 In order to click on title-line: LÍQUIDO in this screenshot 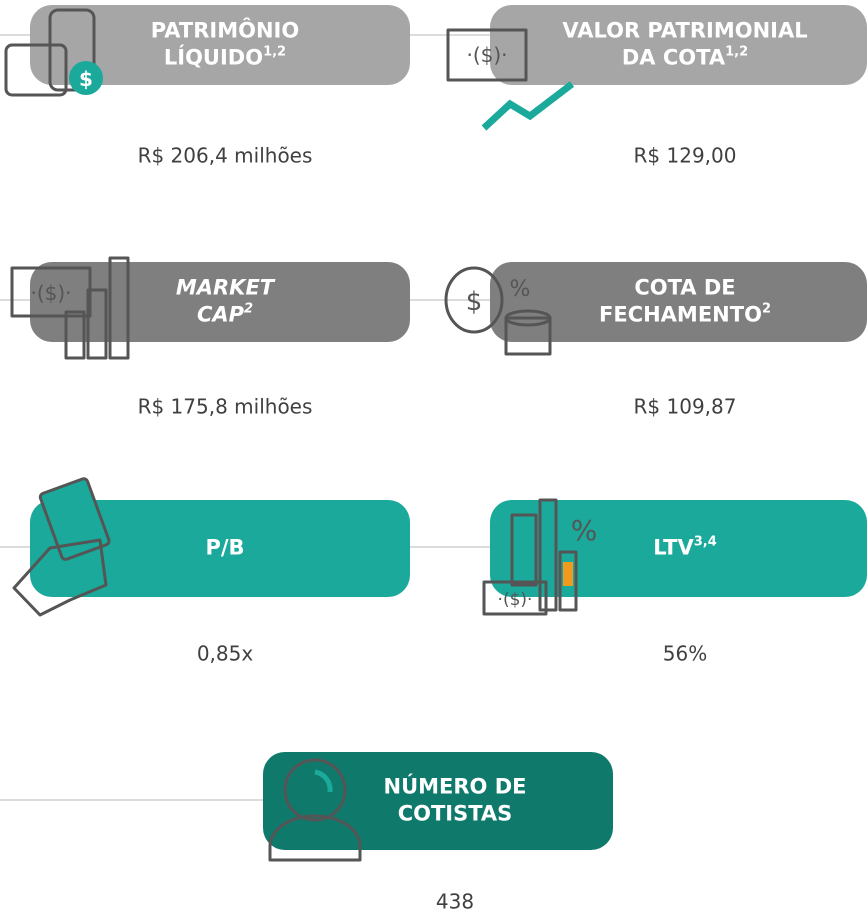, I will do `click(213, 57)`.